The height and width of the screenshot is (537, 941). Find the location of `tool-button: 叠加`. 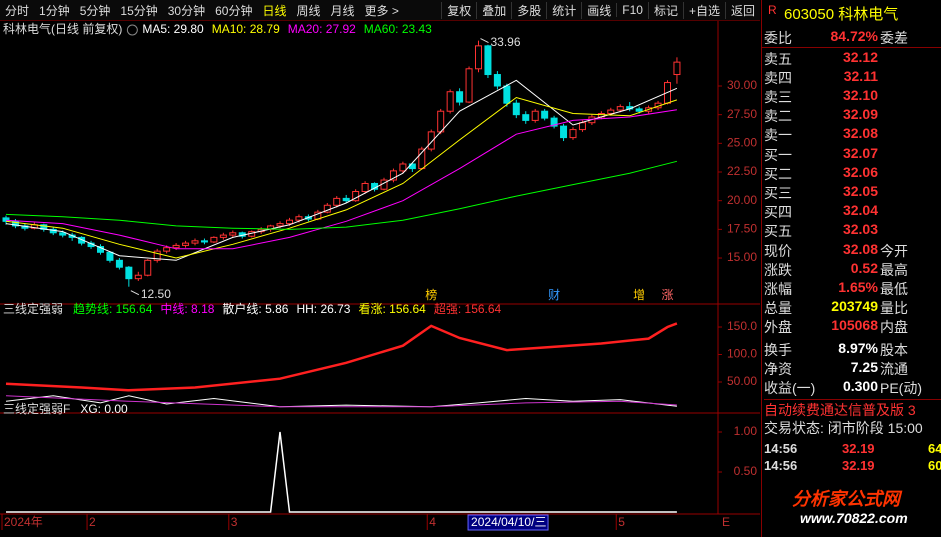

tool-button: 叠加 is located at coordinates (493, 10).